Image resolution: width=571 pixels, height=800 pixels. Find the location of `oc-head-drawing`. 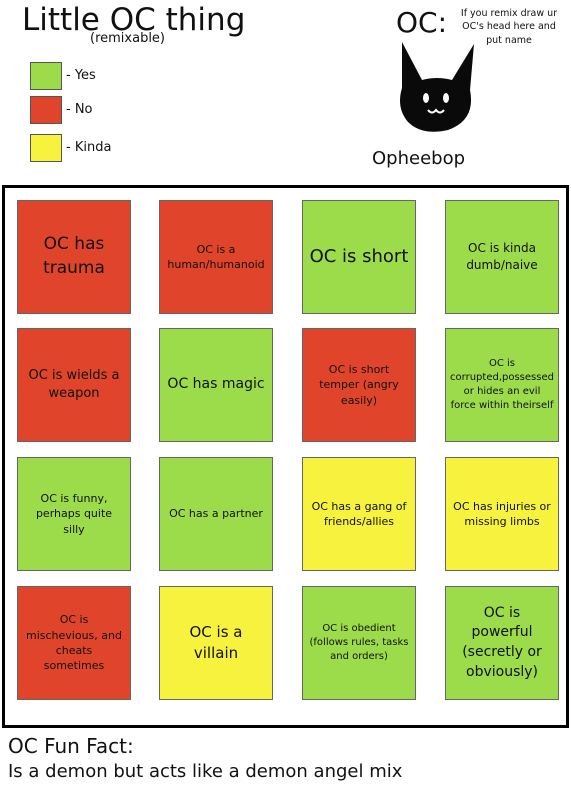

oc-head-drawing is located at coordinates (437, 87).